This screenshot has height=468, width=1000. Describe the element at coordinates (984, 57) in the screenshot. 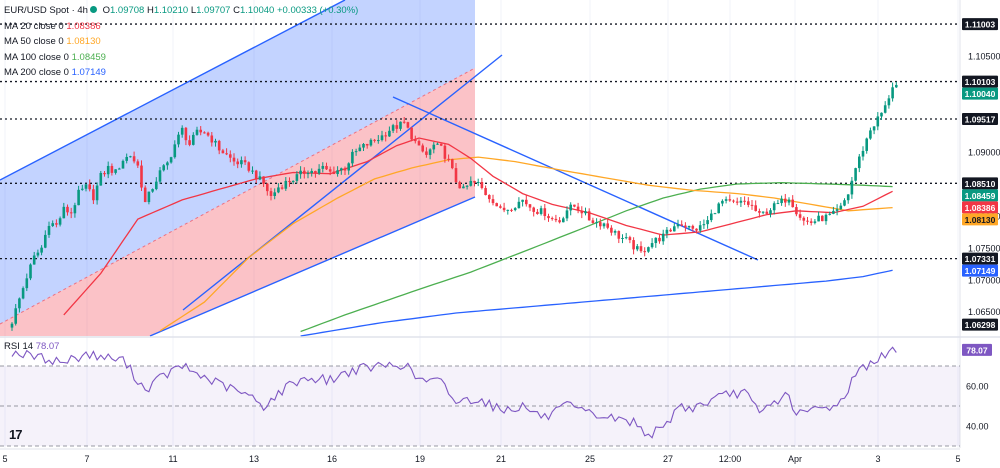

I see `price-tick-label: 1.10500` at that location.